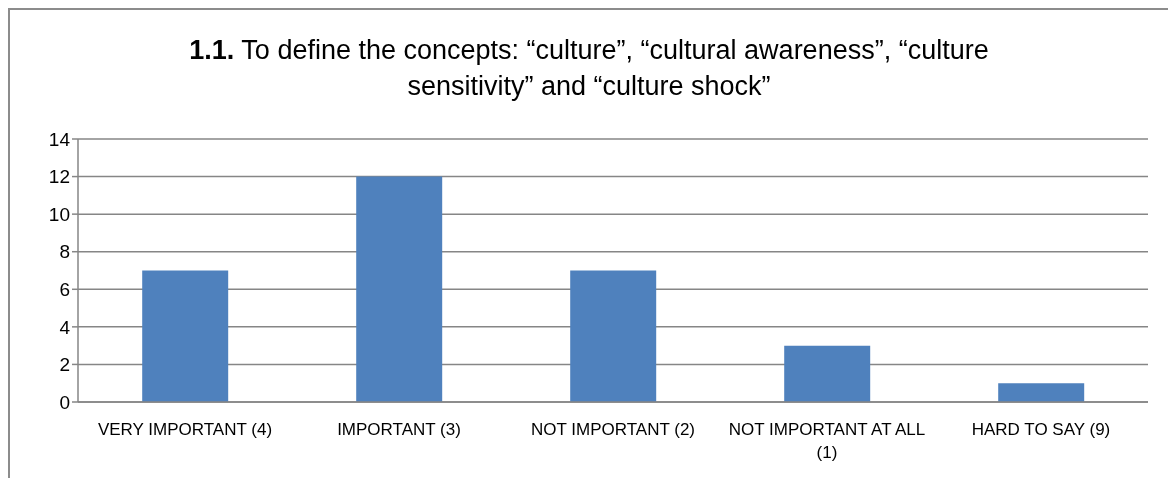  Describe the element at coordinates (59, 177) in the screenshot. I see `y-tick-label: 12` at that location.